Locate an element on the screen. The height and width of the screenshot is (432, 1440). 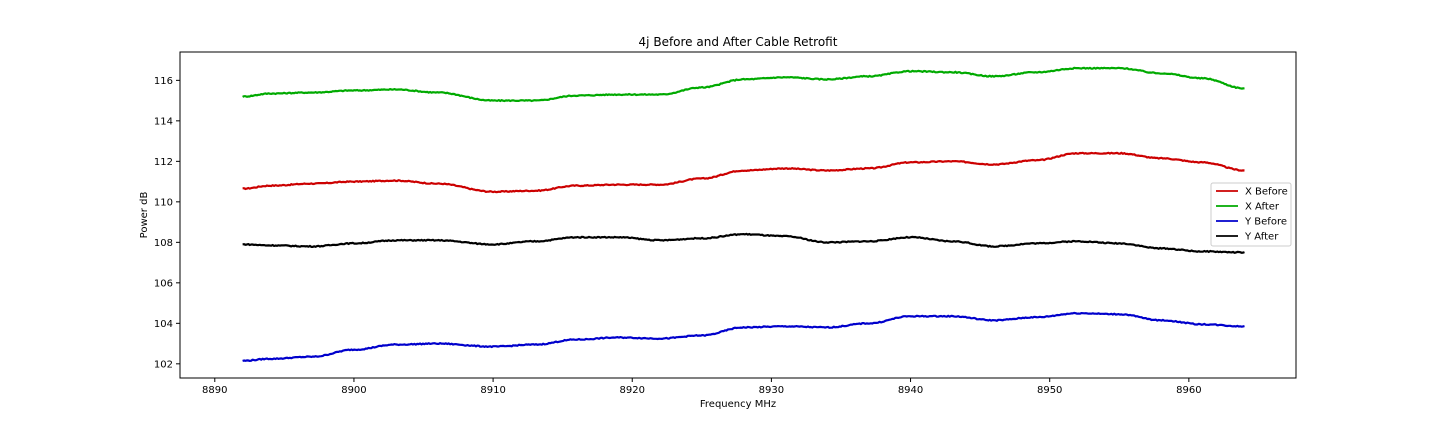
legend-frame is located at coordinates (1251, 214).